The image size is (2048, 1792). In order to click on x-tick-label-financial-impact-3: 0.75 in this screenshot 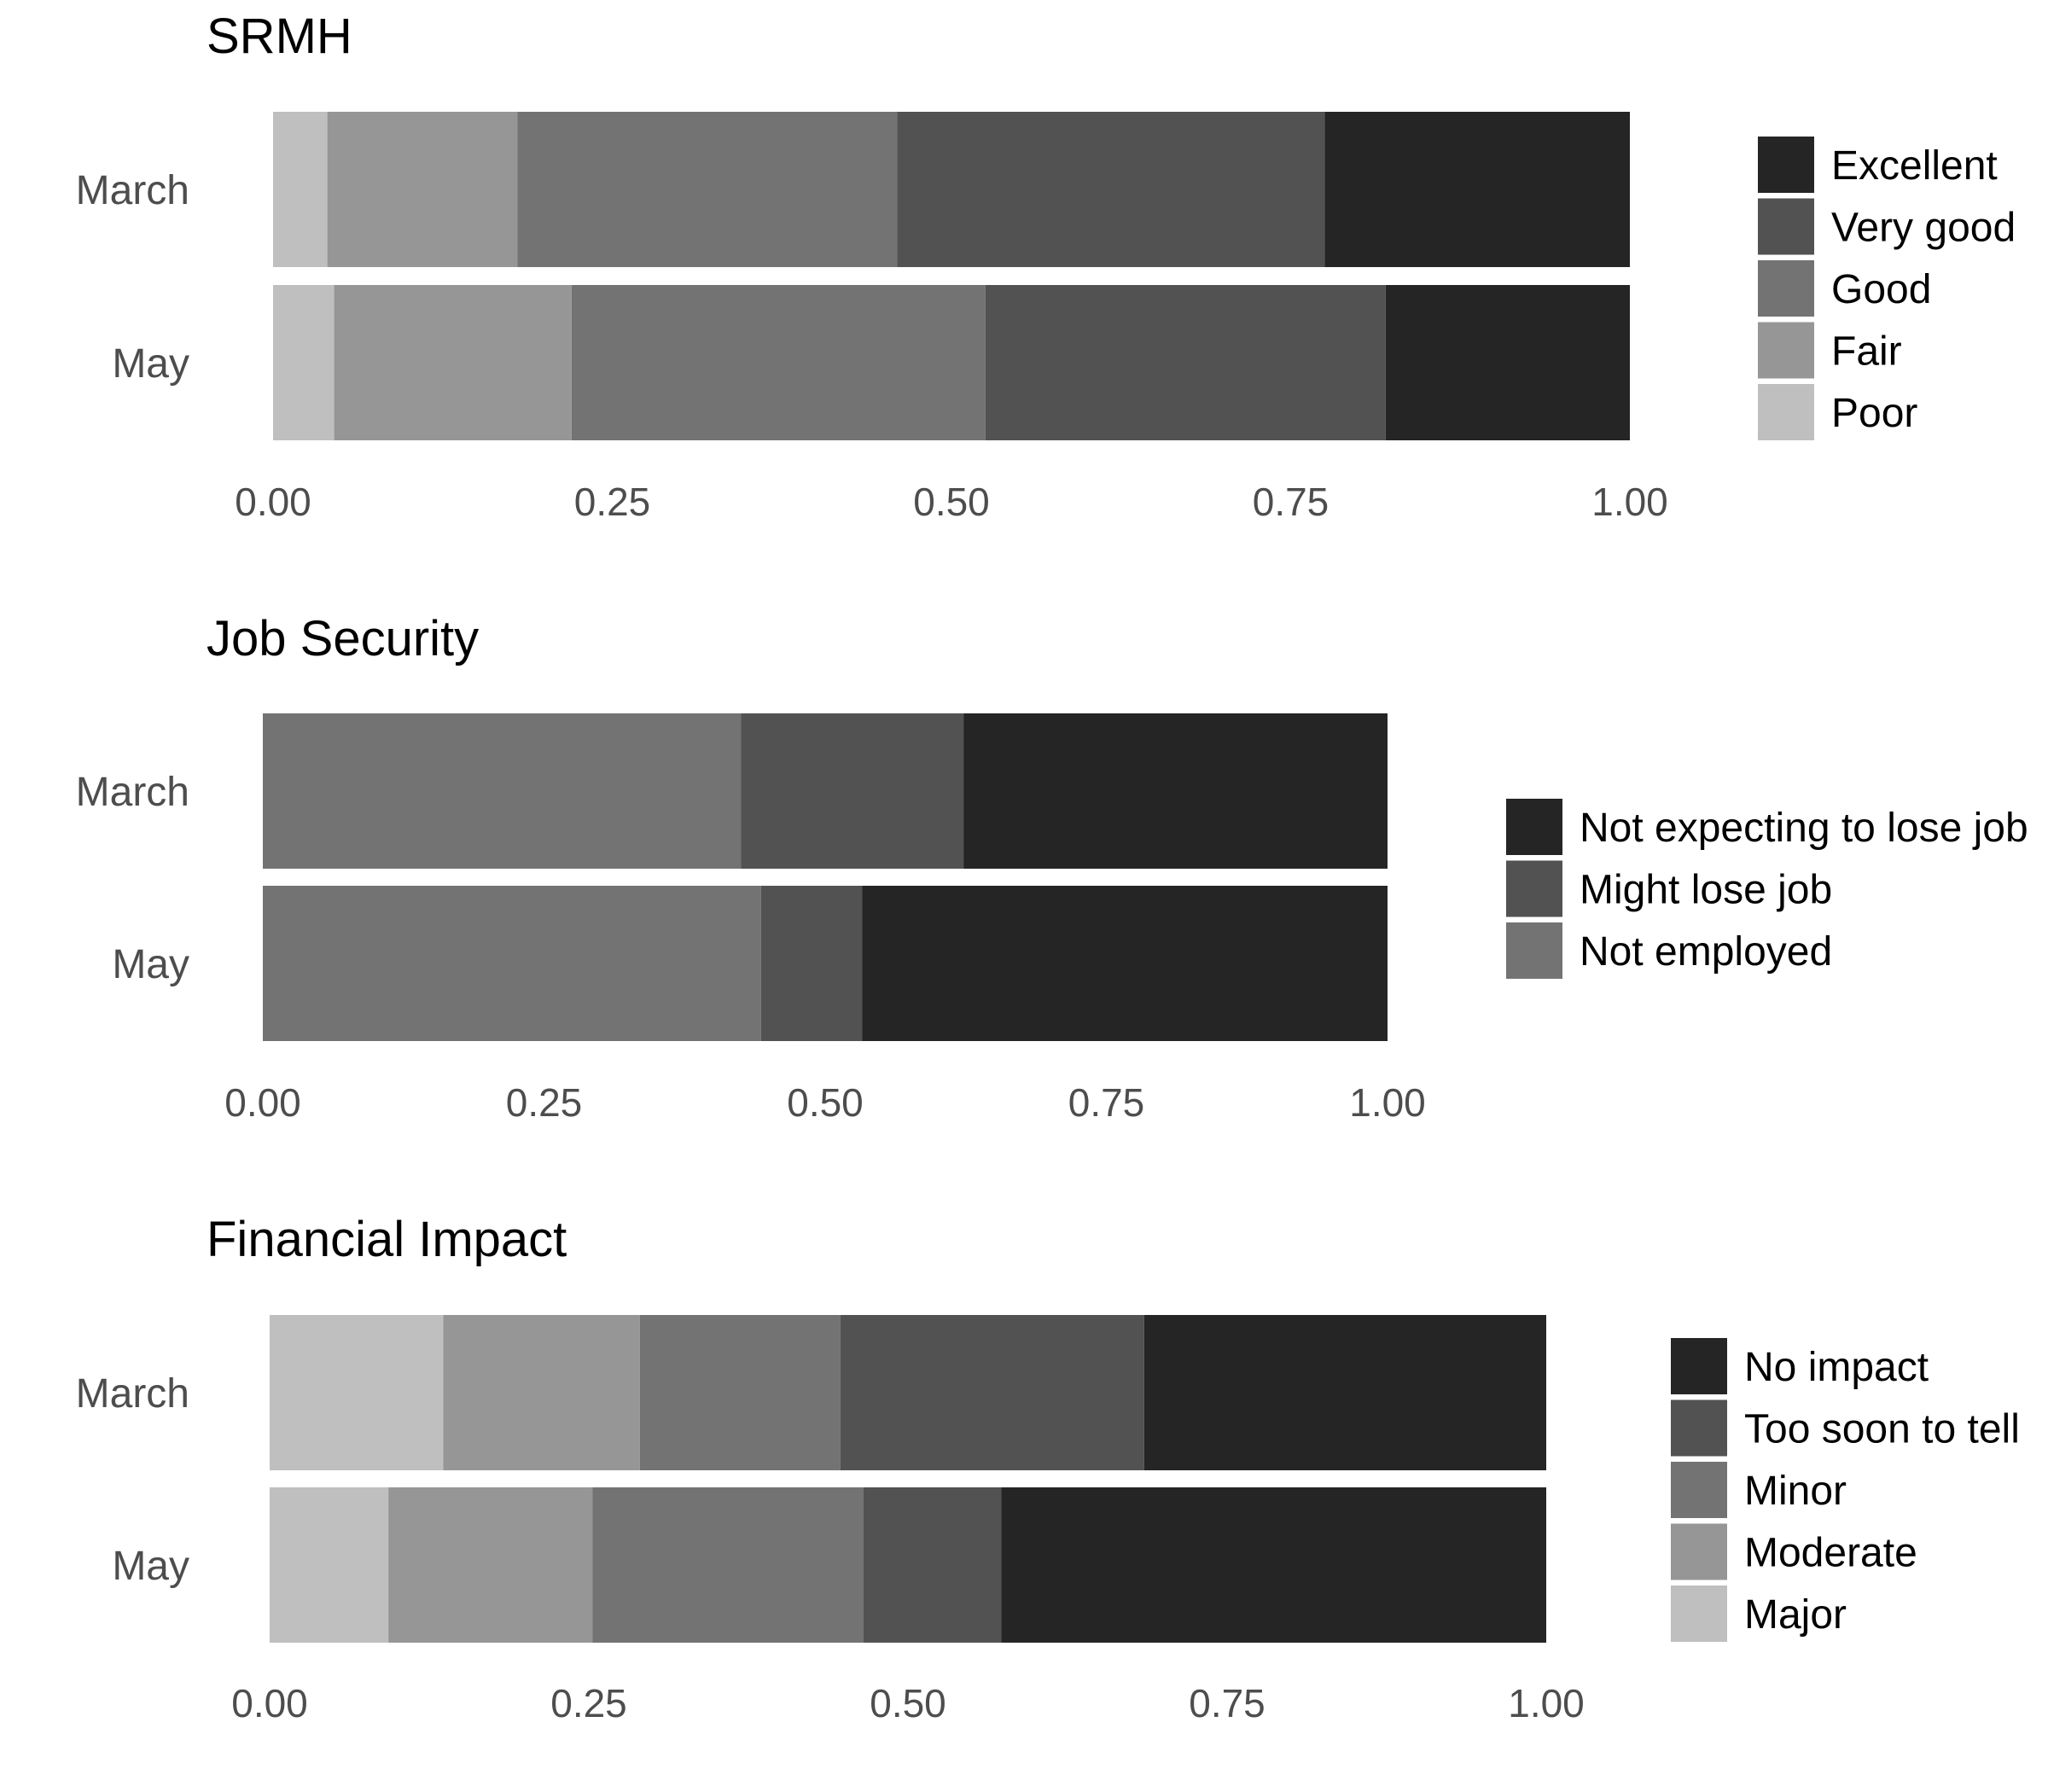, I will do `click(1227, 1703)`.